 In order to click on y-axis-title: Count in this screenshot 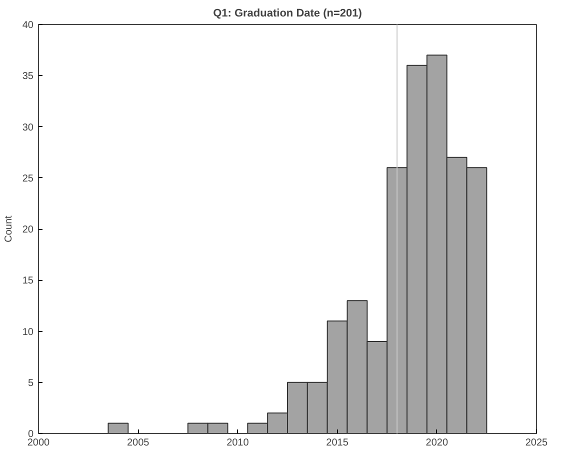, I will do `click(8, 228)`.